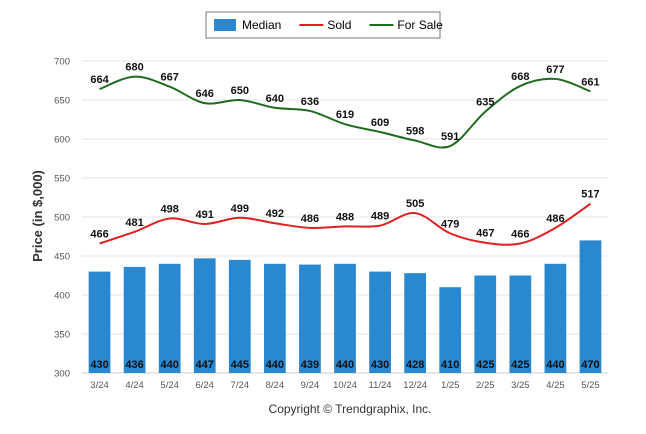 The image size is (646, 434). I want to click on for-sale-line, so click(345, 112).